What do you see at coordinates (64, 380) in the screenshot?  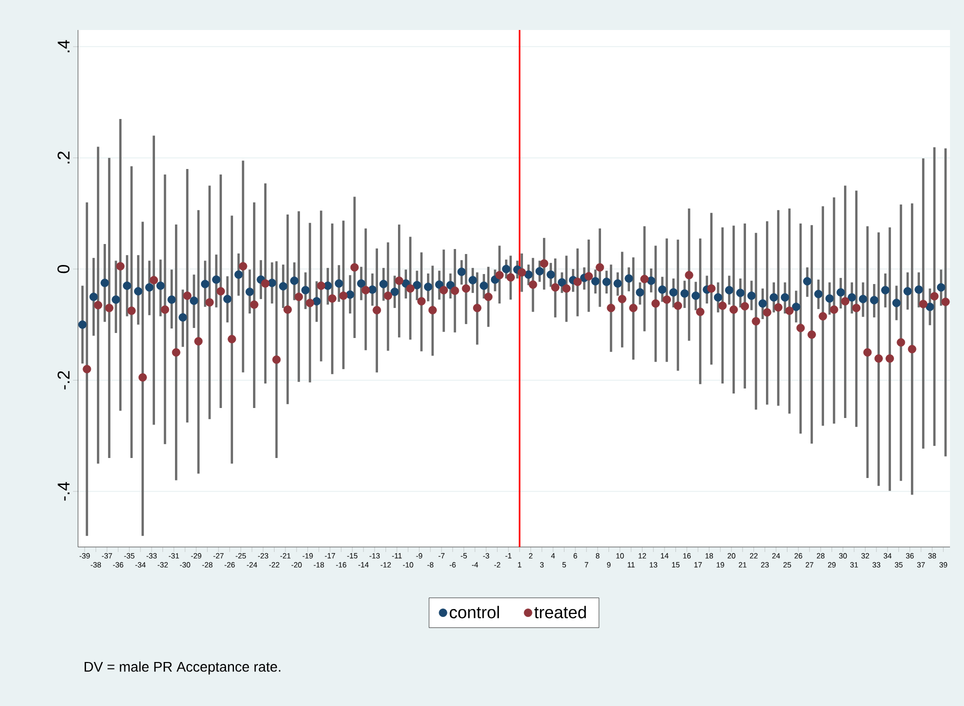 I see `y-tick-label: -.2` at bounding box center [64, 380].